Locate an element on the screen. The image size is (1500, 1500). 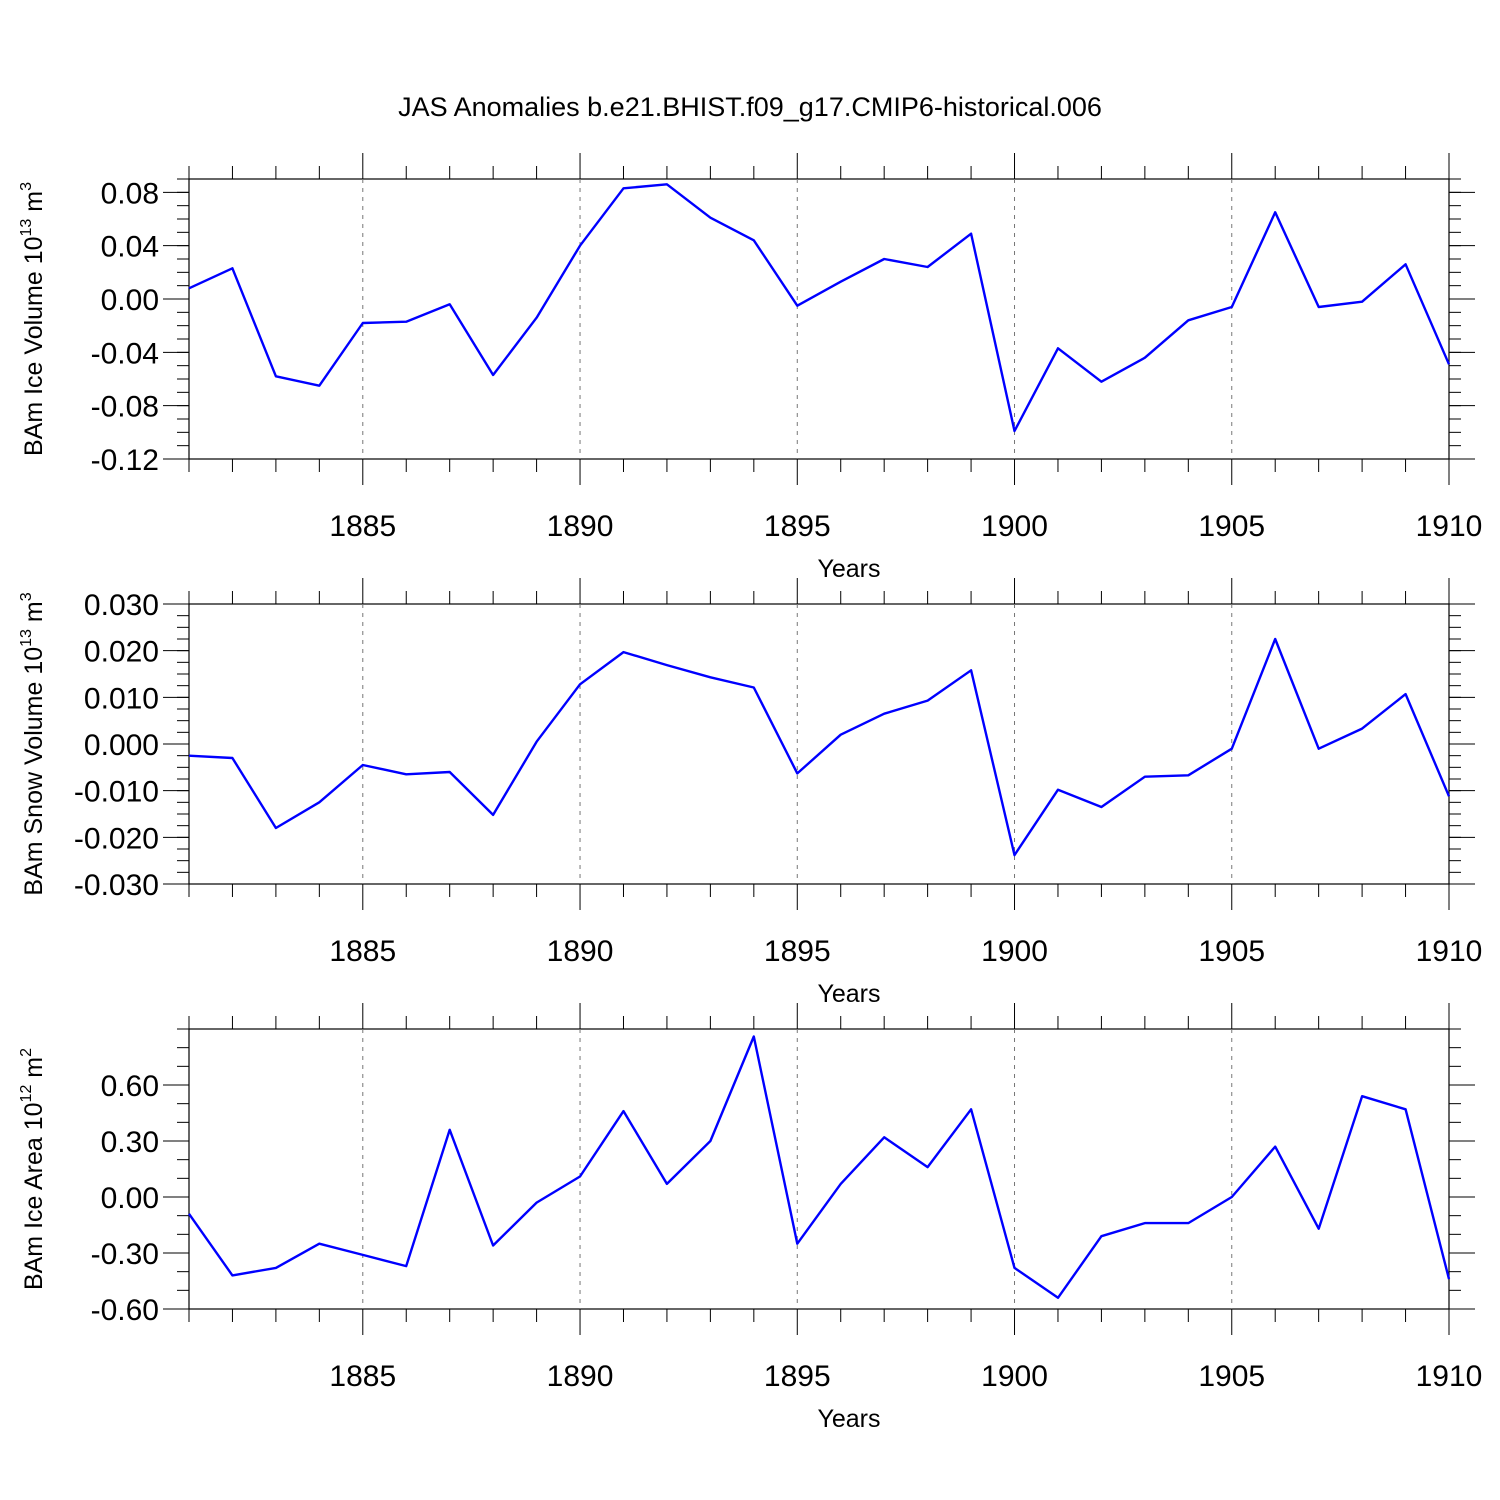
y-axis-title-exponent: 12 is located at coordinates (26, 1094).